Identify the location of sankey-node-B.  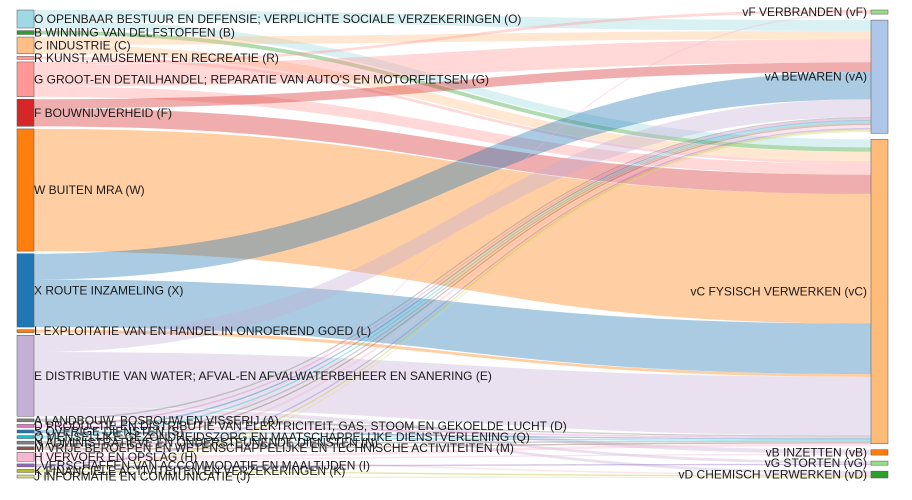
(25, 32).